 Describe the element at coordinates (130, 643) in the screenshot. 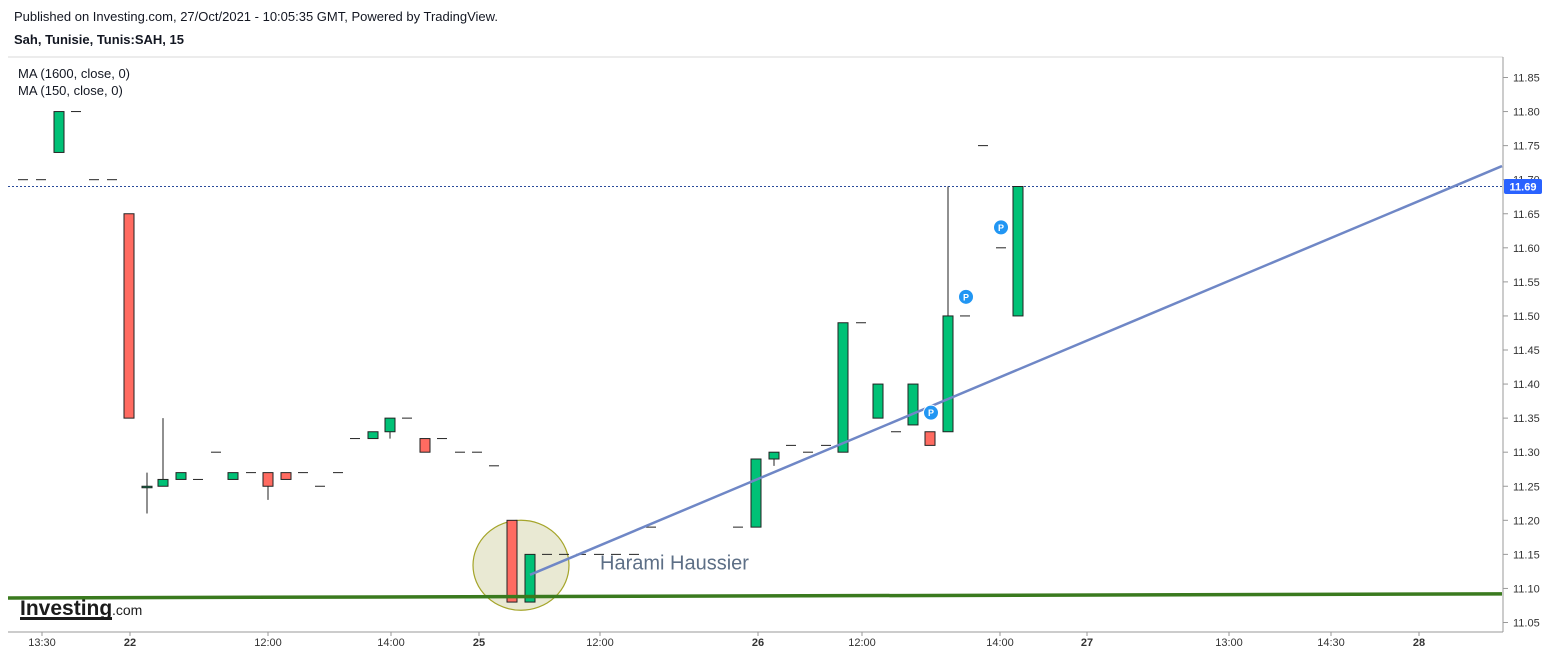

I see `time-tick-label: 22` at that location.